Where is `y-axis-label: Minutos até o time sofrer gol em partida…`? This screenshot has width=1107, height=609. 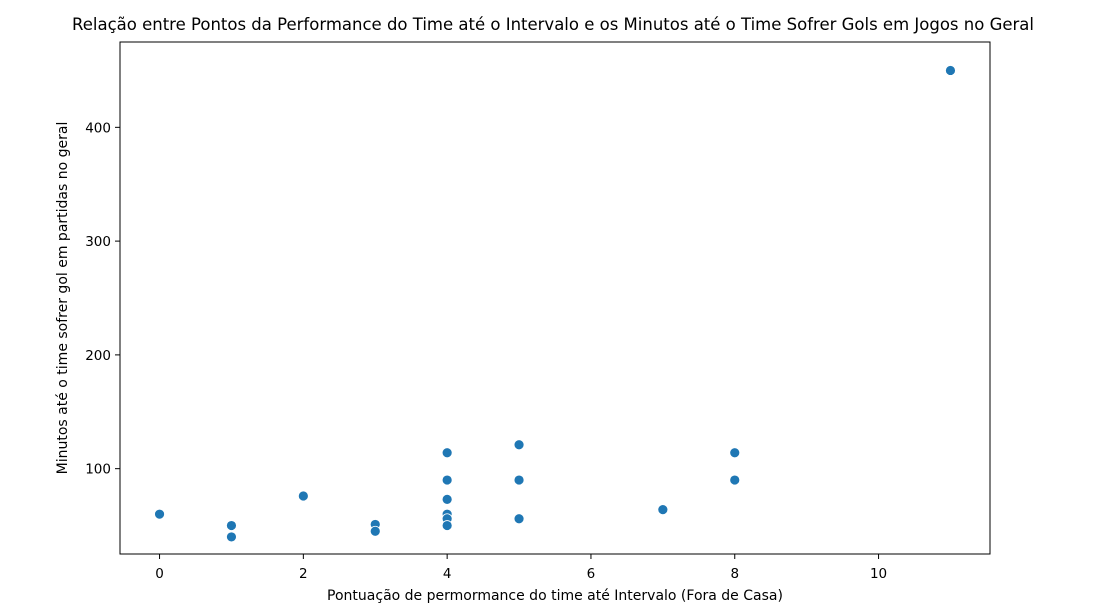 y-axis-label: Minutos até o time sofrer gol em partida… is located at coordinates (63, 298).